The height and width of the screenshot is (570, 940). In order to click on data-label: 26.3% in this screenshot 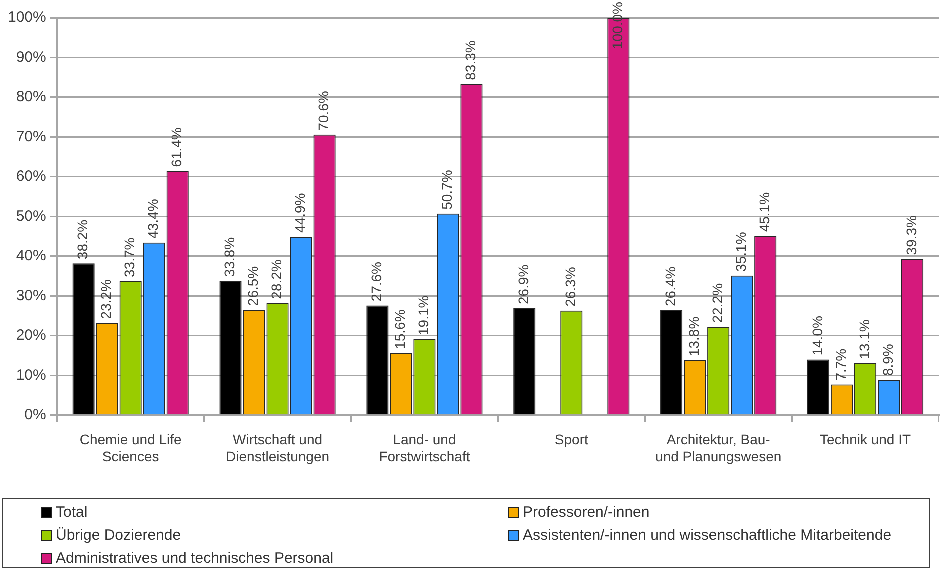, I will do `click(570, 287)`.